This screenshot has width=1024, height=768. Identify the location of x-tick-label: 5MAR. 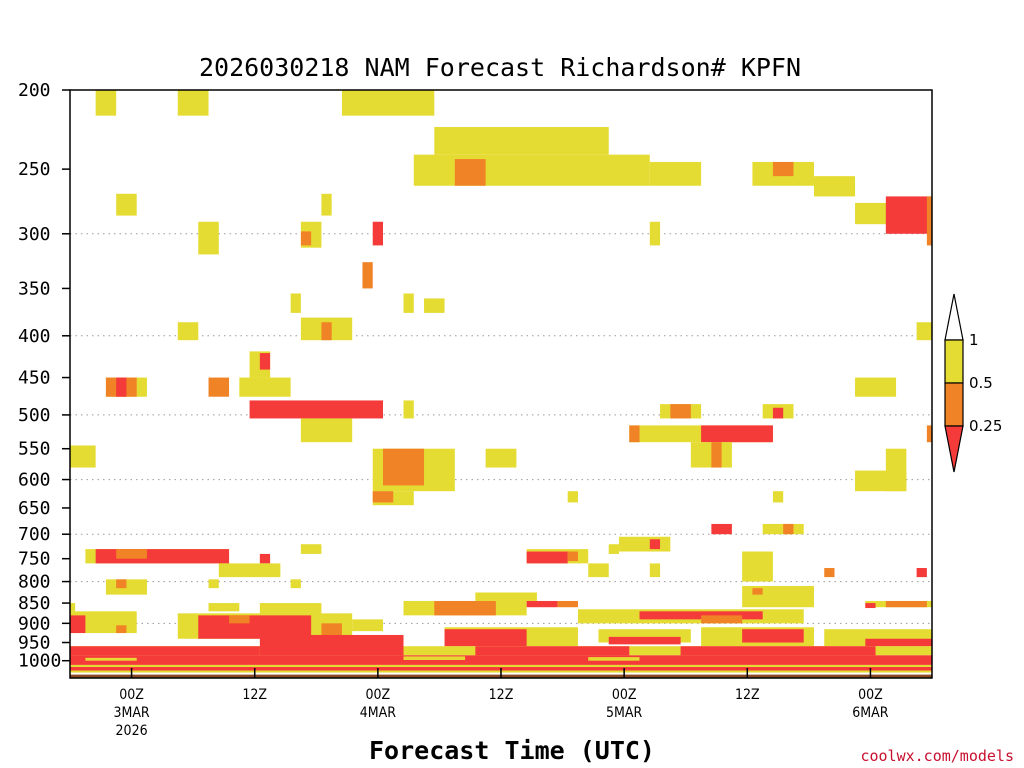
(624, 713).